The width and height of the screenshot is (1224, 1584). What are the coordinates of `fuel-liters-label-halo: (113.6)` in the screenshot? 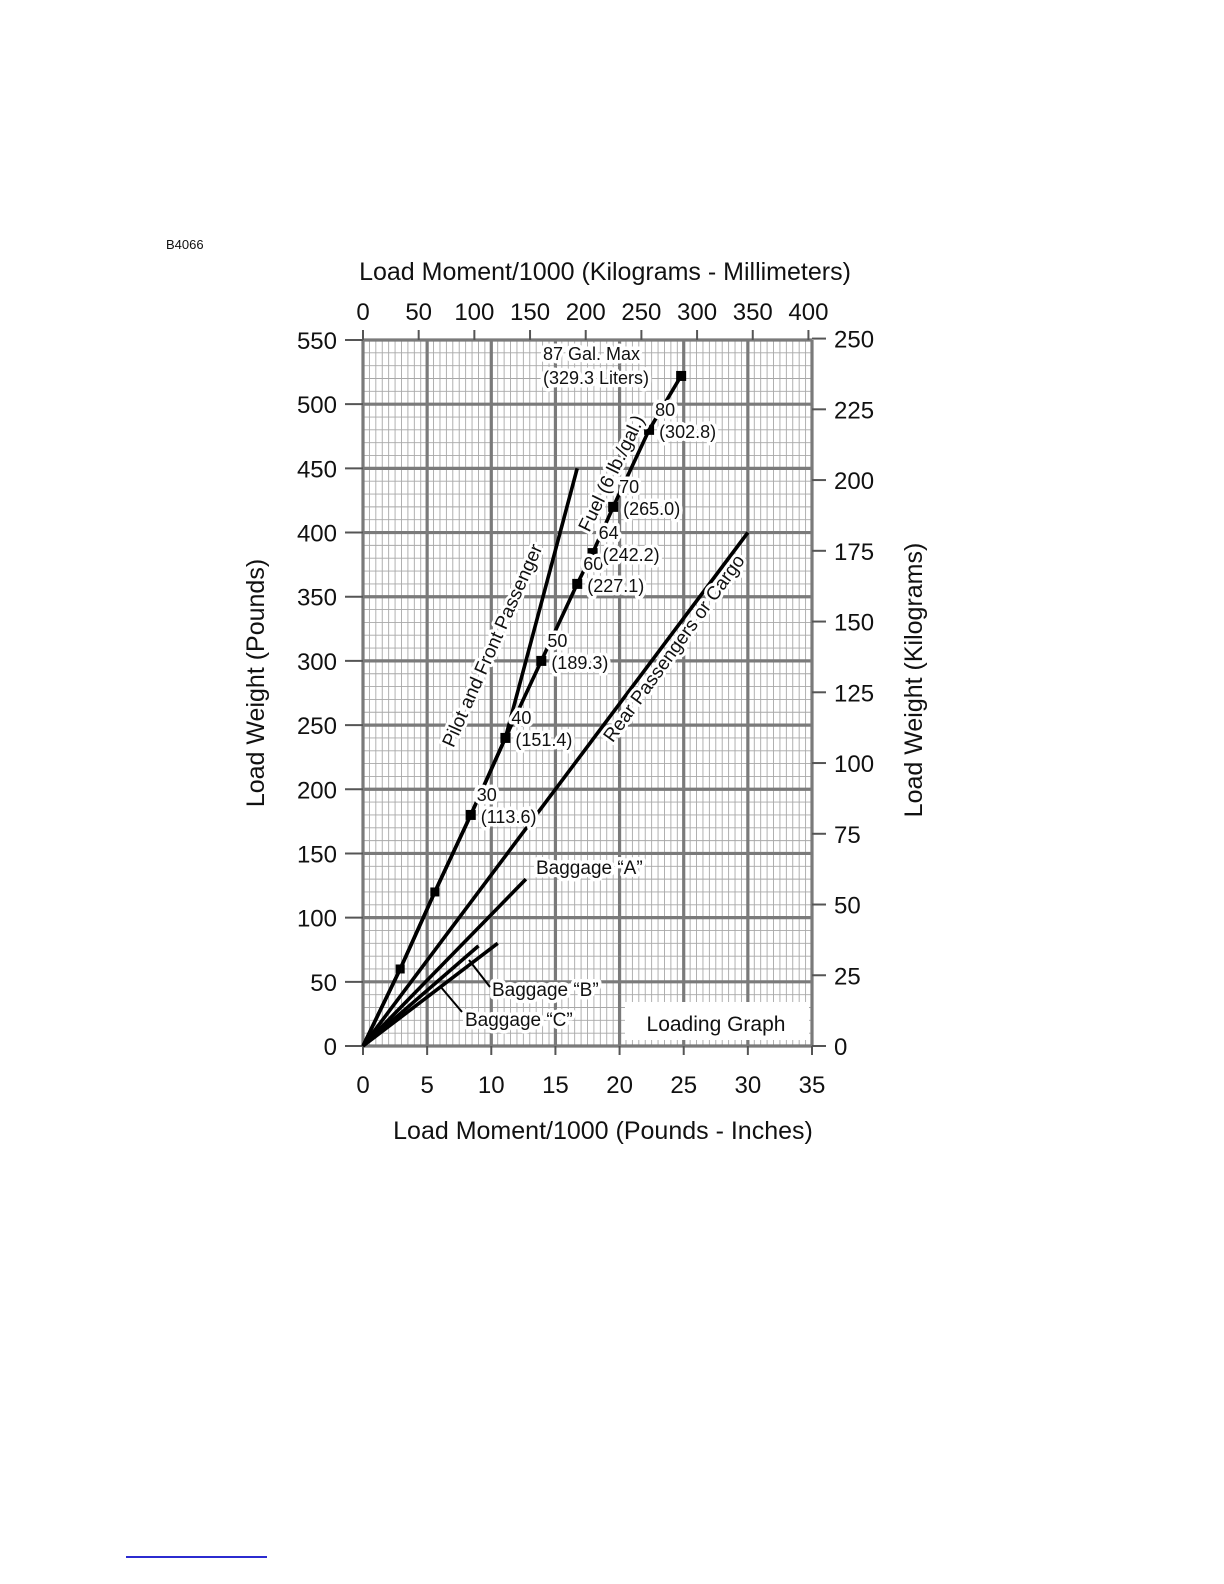 It's located at (509, 817).